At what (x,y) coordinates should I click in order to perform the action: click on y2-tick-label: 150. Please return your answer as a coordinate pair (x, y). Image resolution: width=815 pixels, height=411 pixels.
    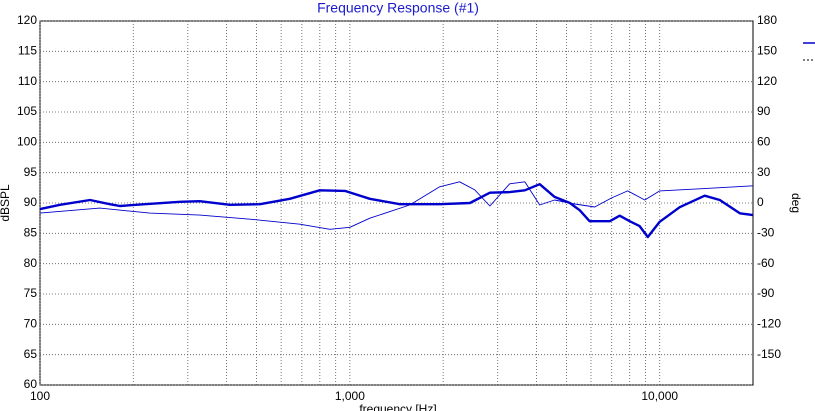
    Looking at the image, I should click on (767, 51).